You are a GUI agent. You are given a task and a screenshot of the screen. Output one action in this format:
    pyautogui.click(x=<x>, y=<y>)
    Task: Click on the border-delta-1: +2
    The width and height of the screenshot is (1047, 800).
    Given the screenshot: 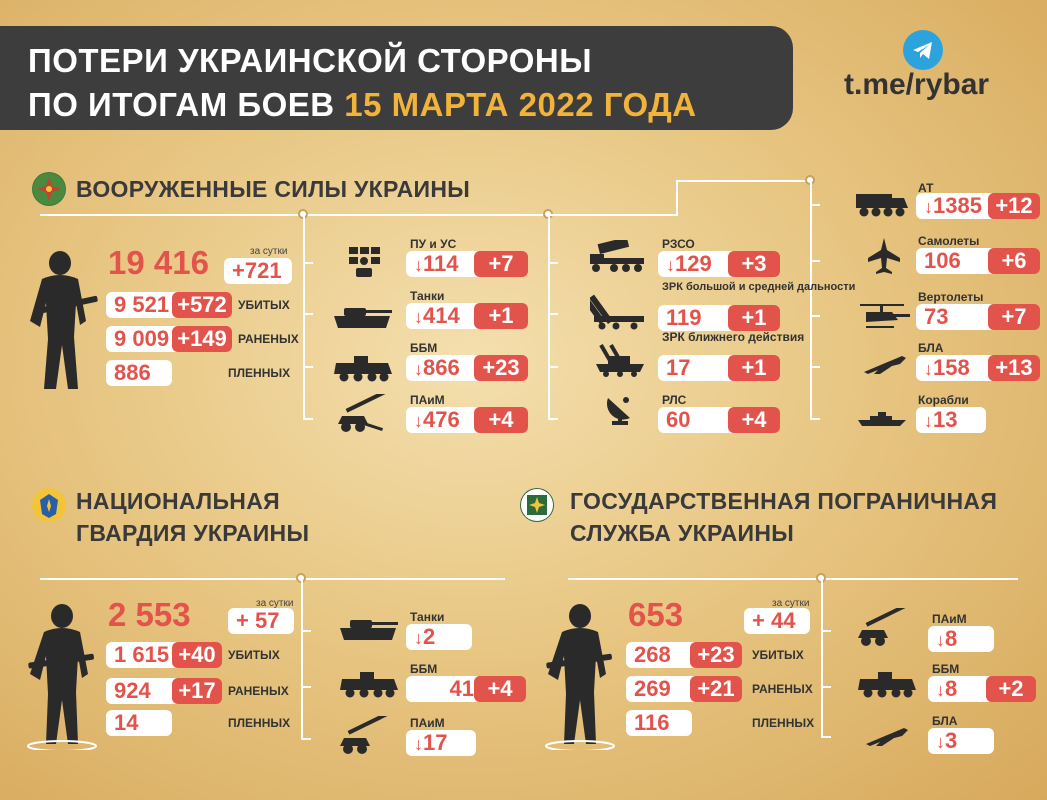 What is the action you would take?
    pyautogui.click(x=1011, y=689)
    